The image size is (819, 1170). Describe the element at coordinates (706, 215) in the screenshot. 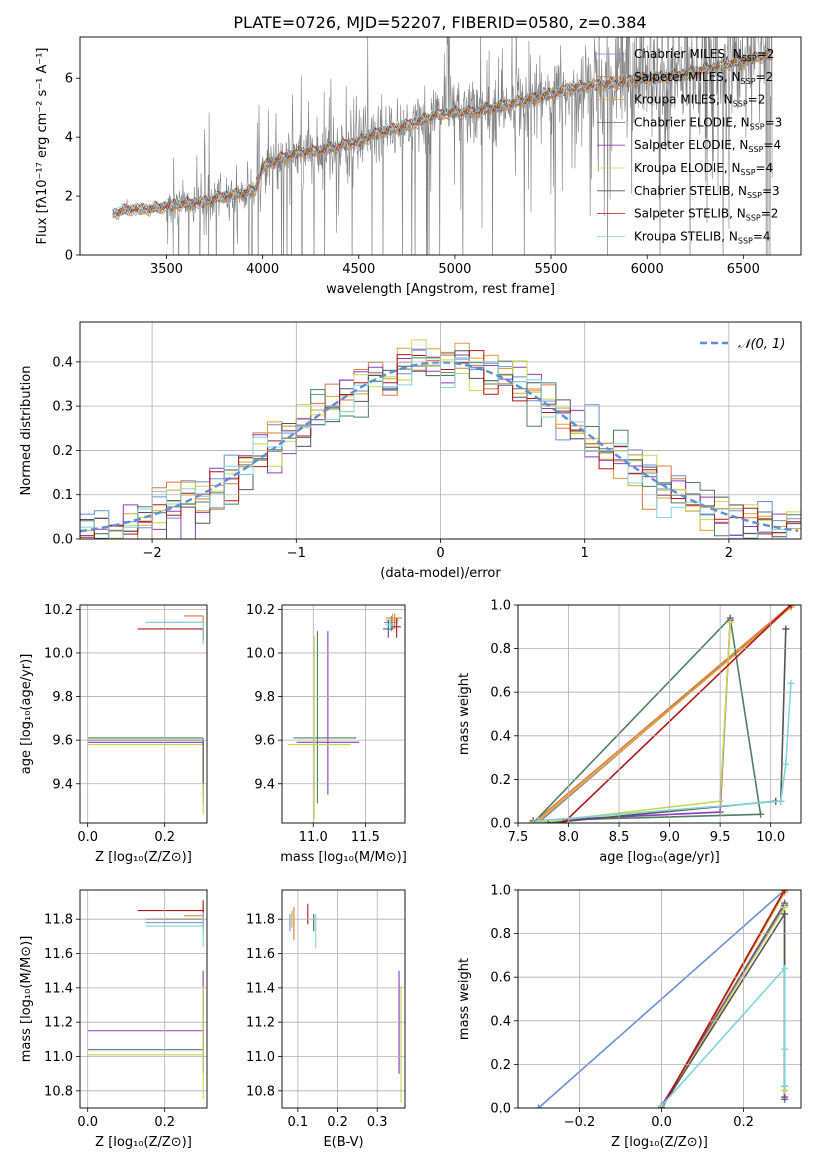

I see `legend-entry: Salpeter STELIB, NSSP=2` at that location.